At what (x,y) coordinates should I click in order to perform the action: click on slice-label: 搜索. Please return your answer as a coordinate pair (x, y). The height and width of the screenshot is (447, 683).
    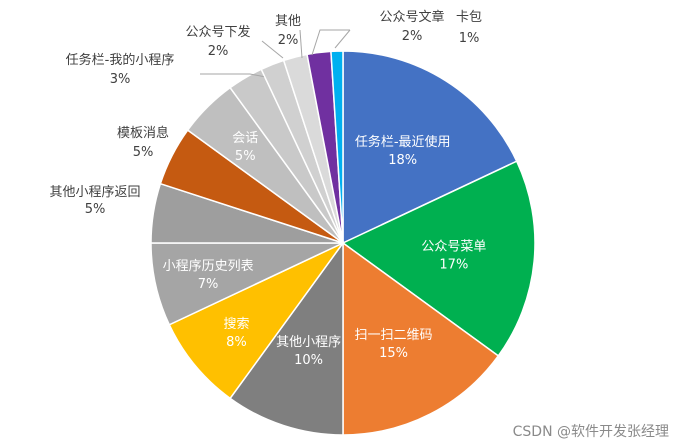
    Looking at the image, I should click on (236, 324).